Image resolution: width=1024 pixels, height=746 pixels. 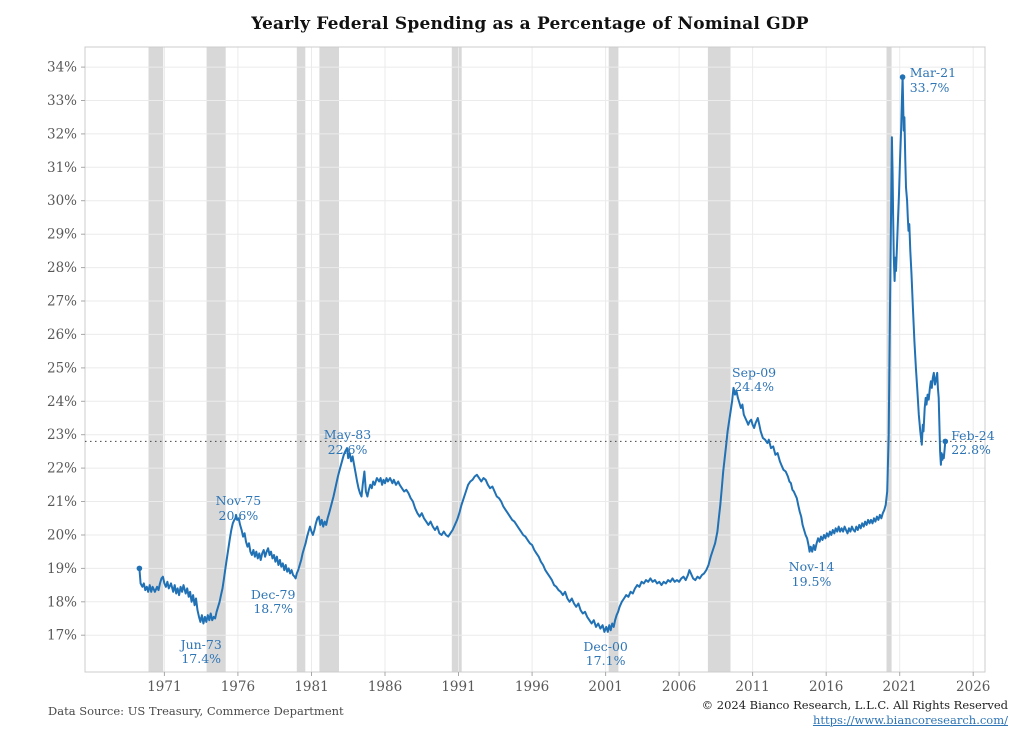 I want to click on annotation-value: 24.4%, so click(x=754, y=386).